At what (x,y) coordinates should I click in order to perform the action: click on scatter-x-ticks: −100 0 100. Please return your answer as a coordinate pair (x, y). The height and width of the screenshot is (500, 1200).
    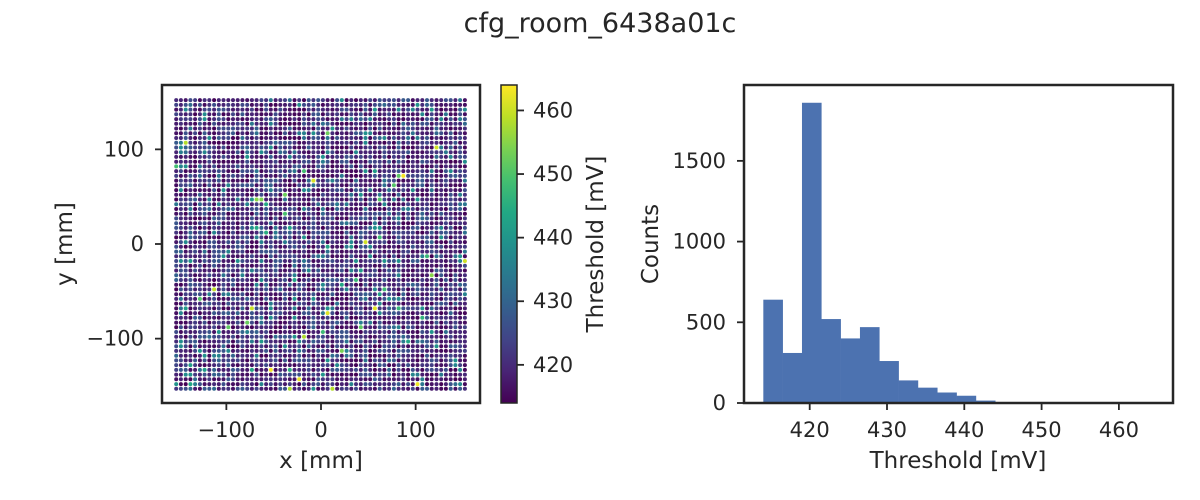
    Looking at the image, I should click on (317, 422).